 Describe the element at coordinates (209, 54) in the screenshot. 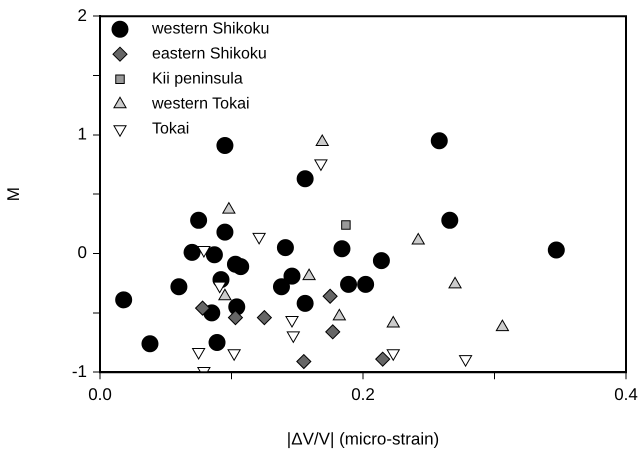

I see `legend-label: eastern Shikoku` at that location.